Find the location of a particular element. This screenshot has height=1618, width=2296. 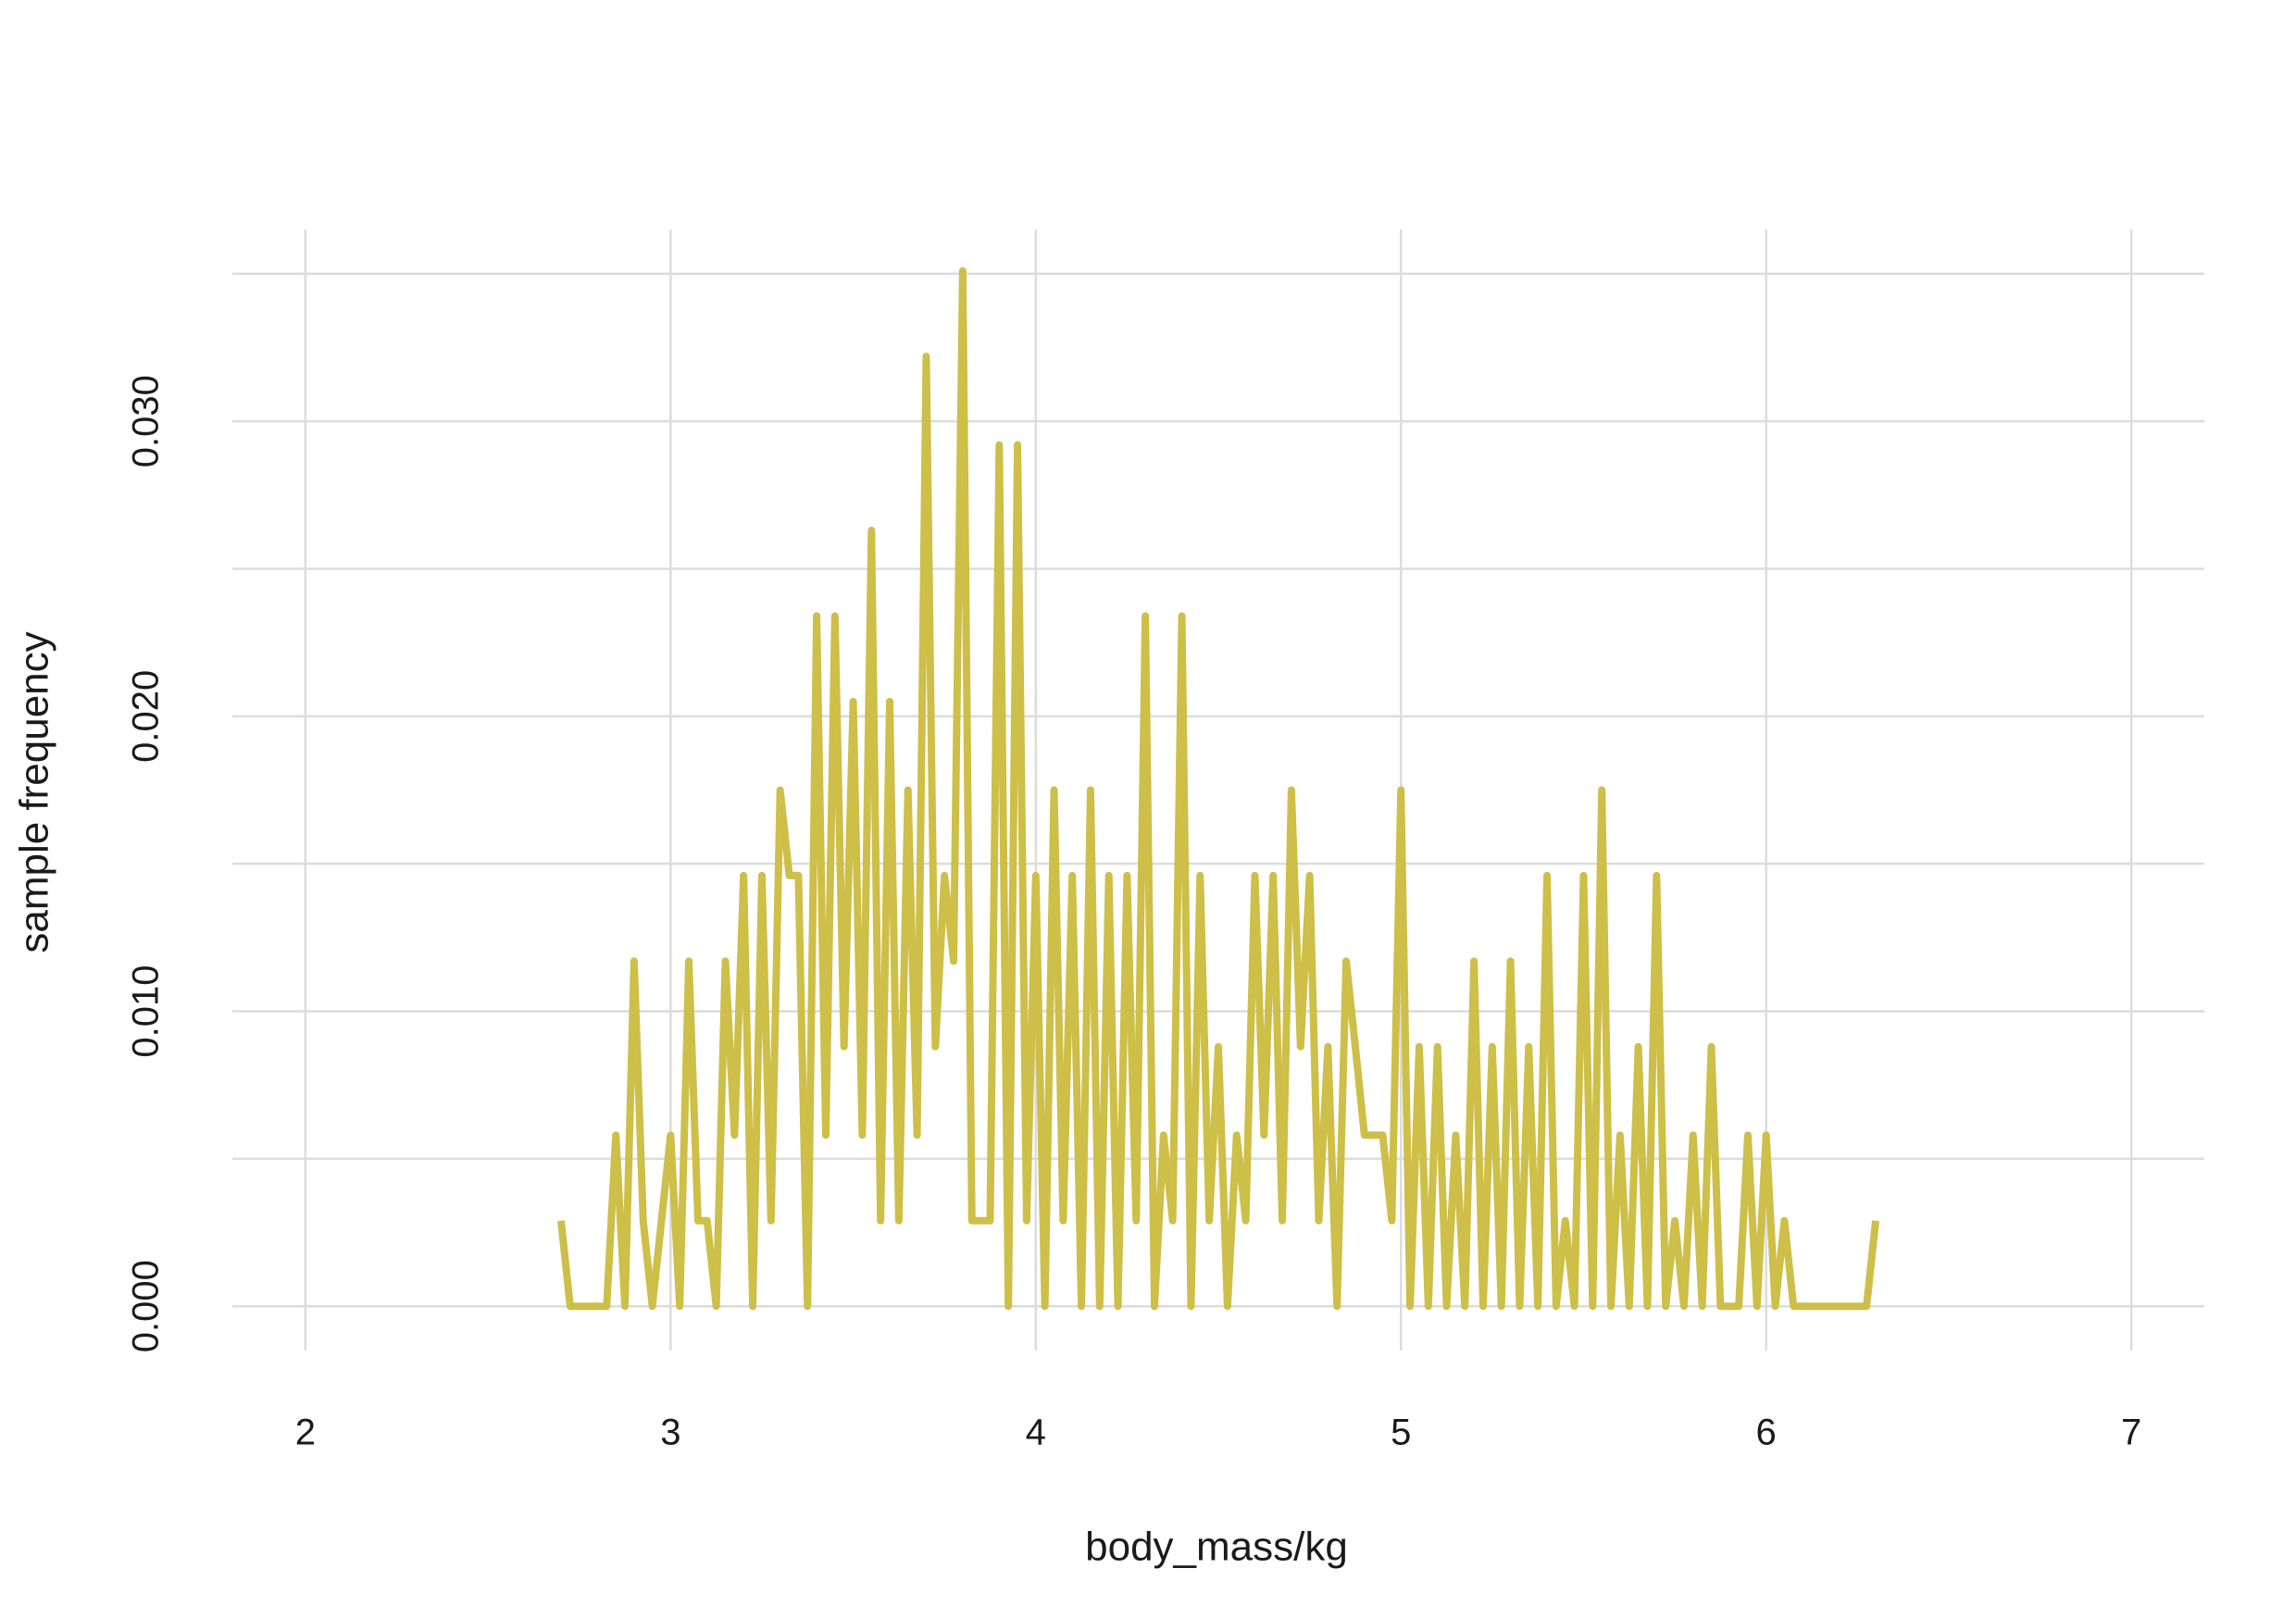

x-tick-label: 5 is located at coordinates (1401, 1433).